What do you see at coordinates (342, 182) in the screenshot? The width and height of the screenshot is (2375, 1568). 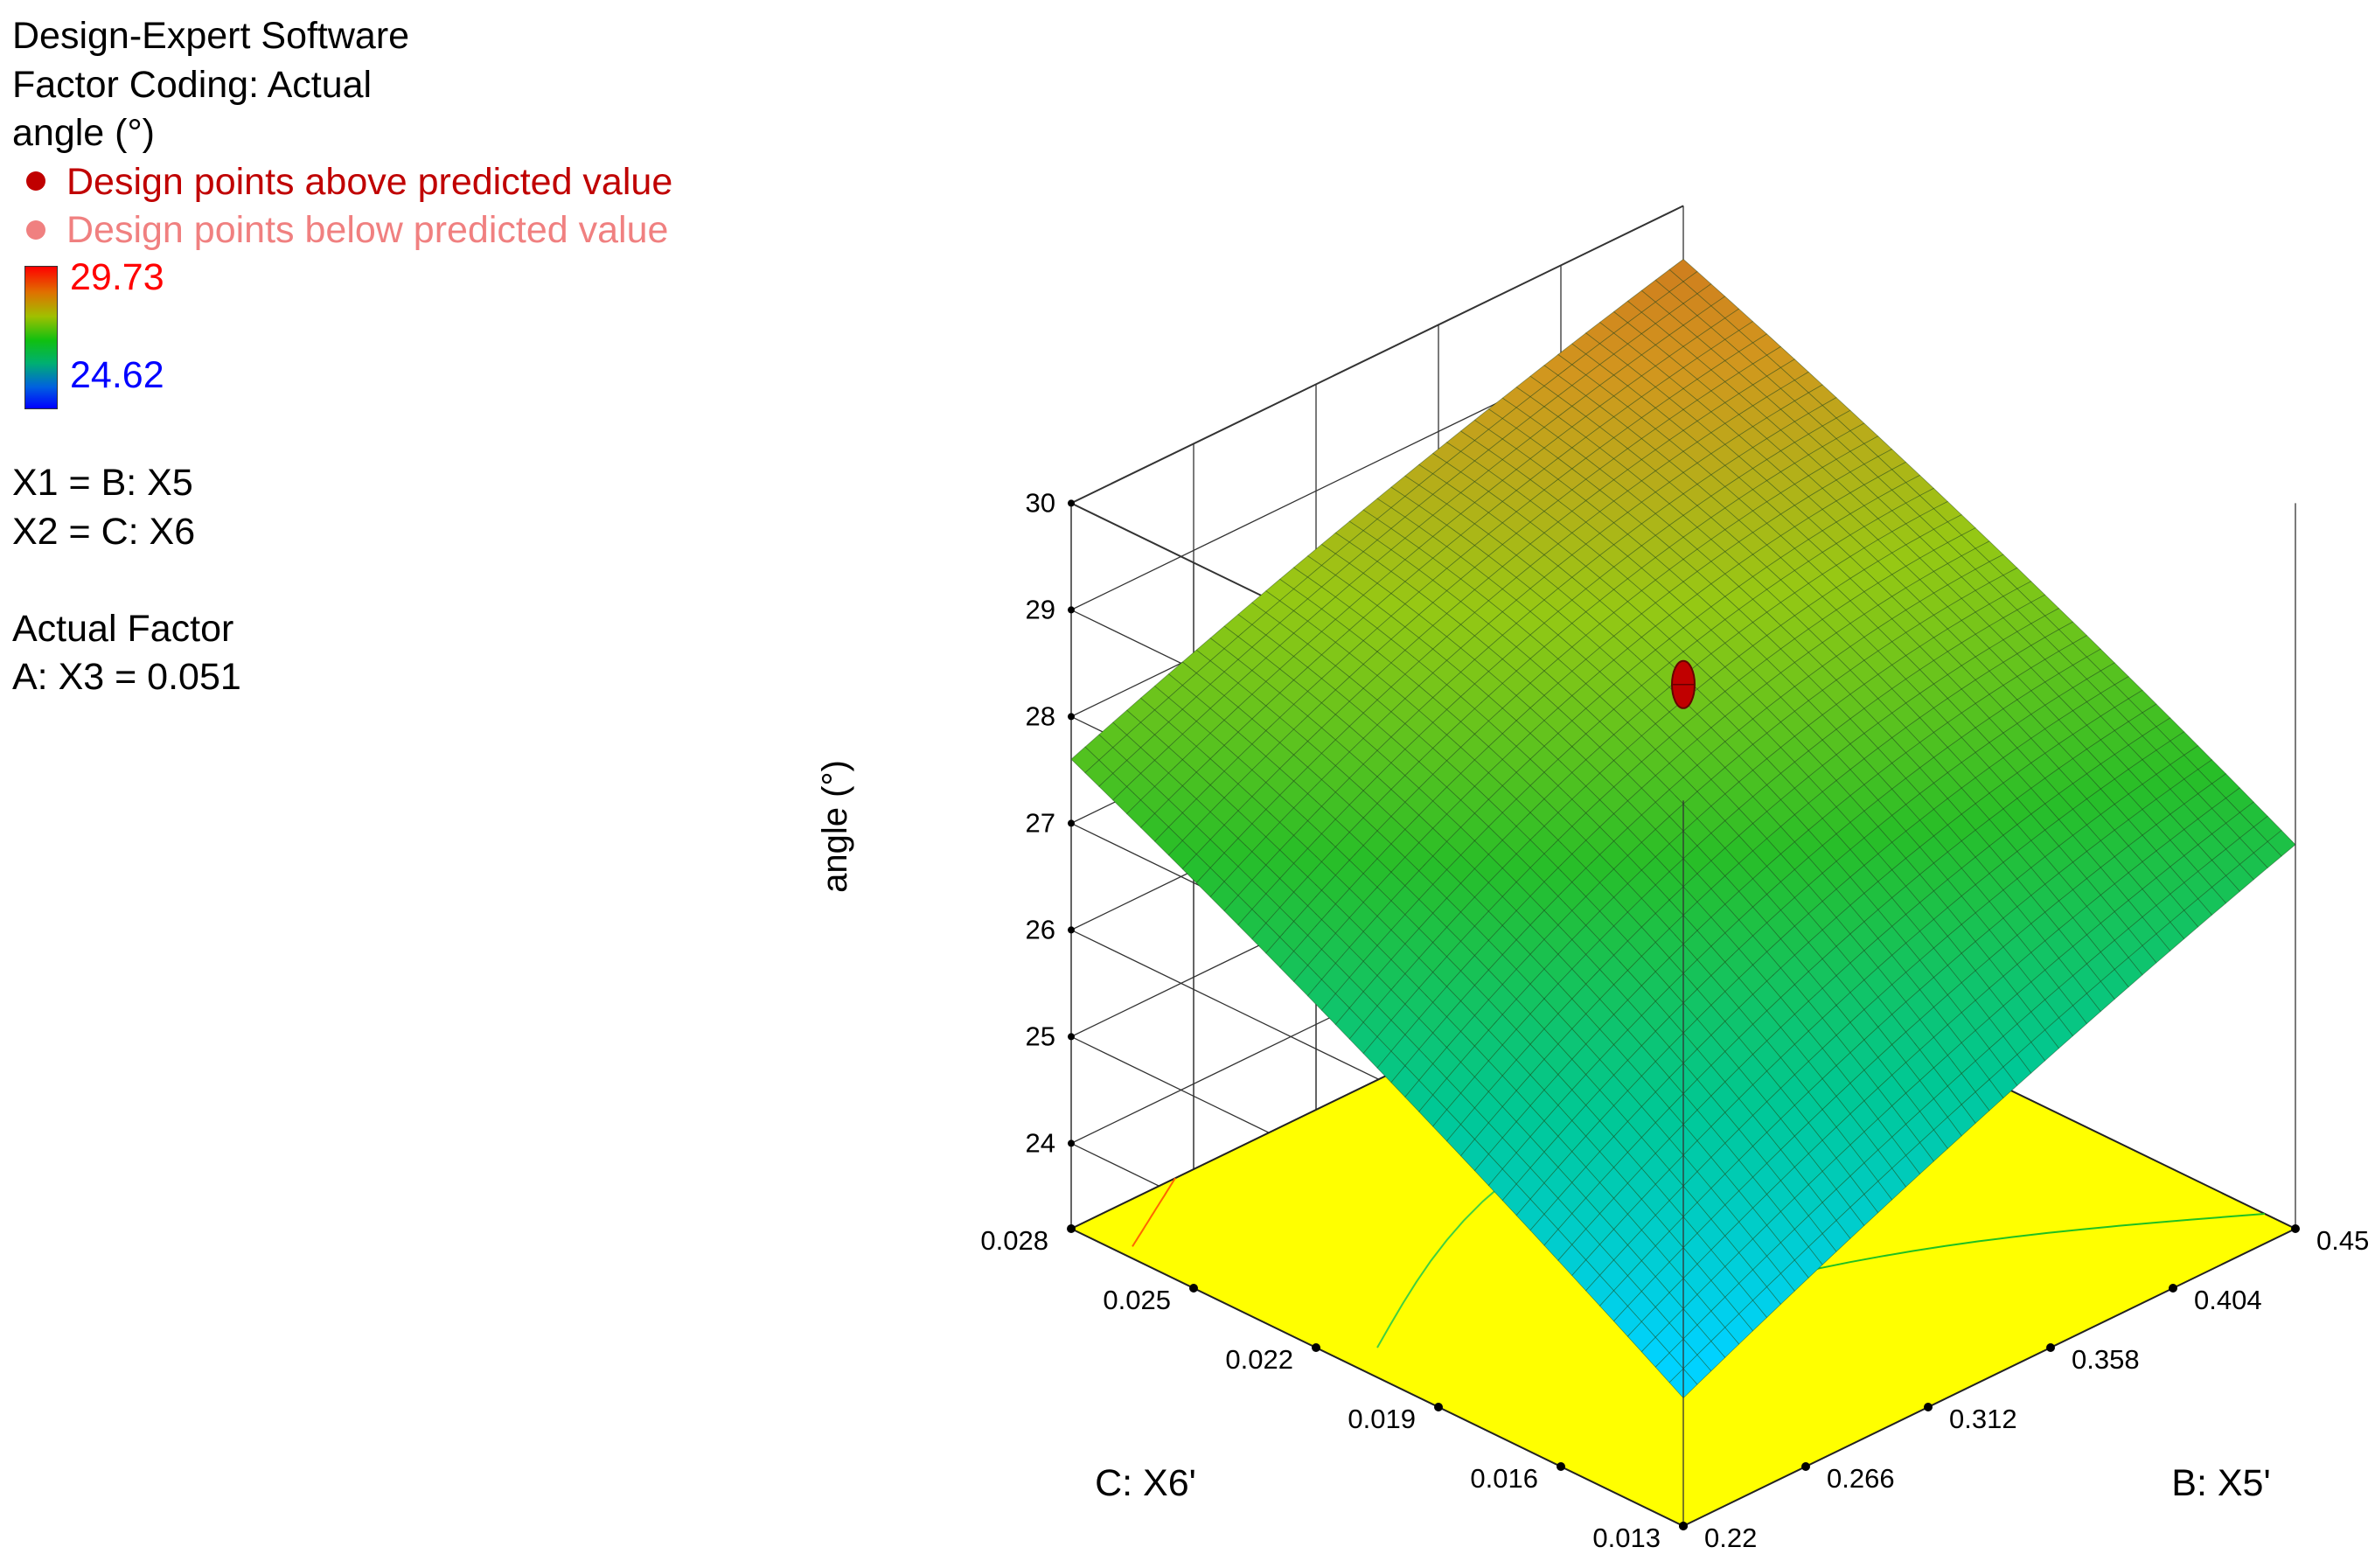 I see `legend-above: Design points above predicted value` at bounding box center [342, 182].